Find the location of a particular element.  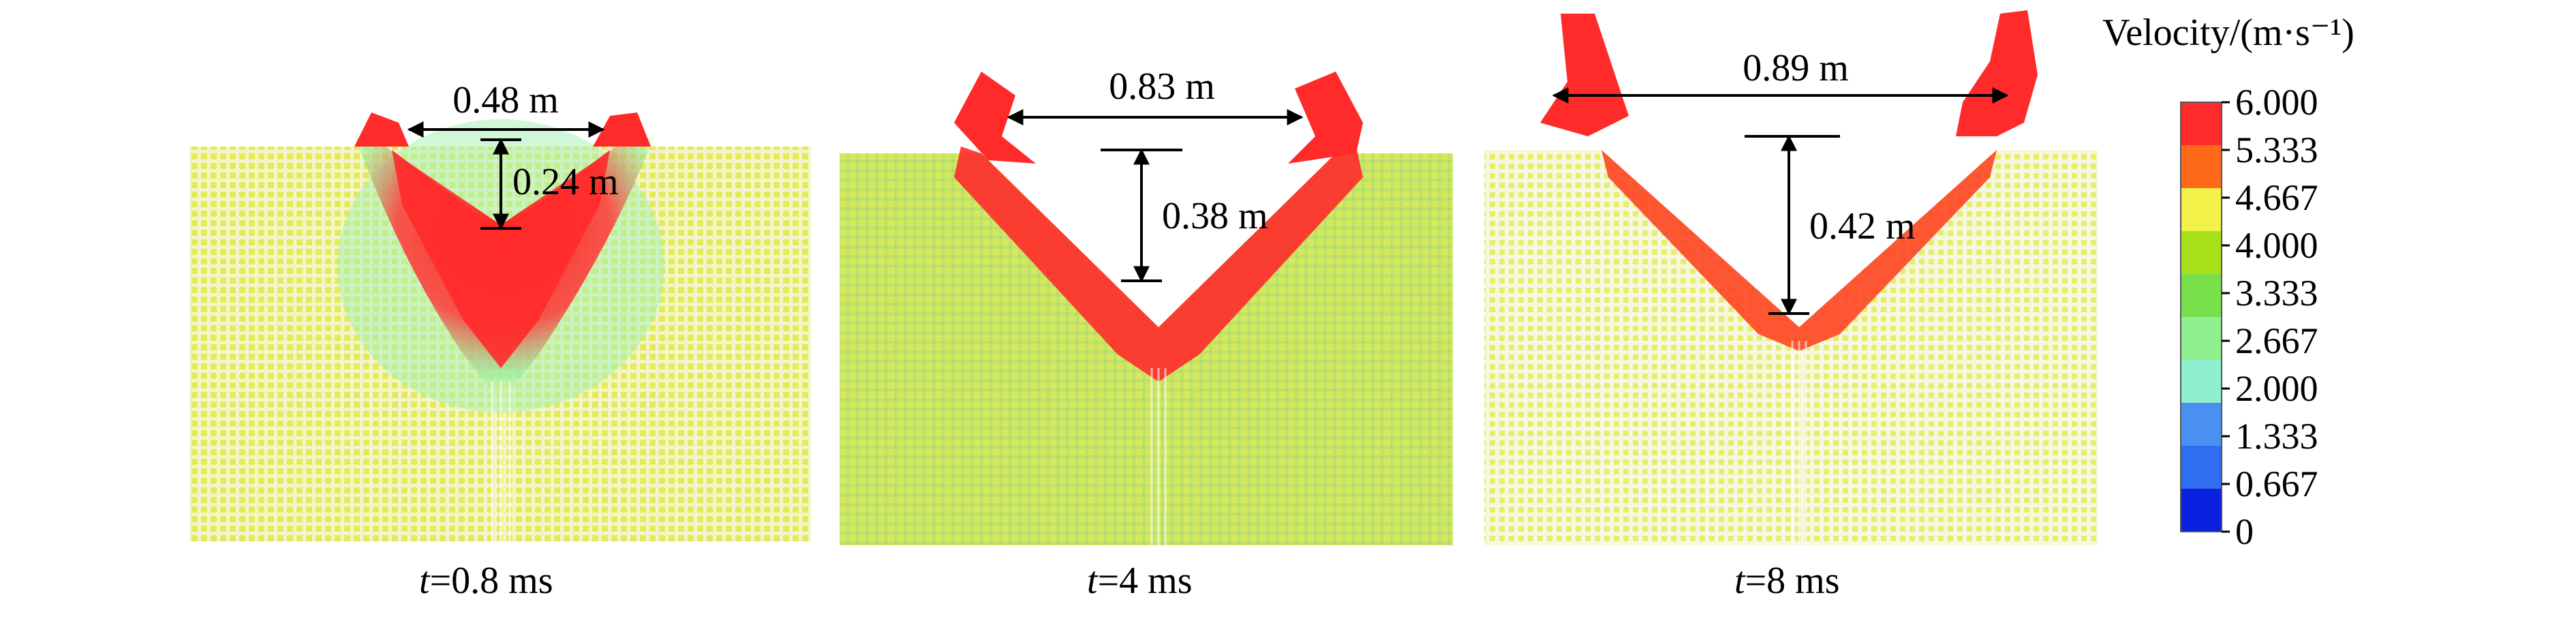

panel-1-width-label: 0.48 m is located at coordinates (506, 100).